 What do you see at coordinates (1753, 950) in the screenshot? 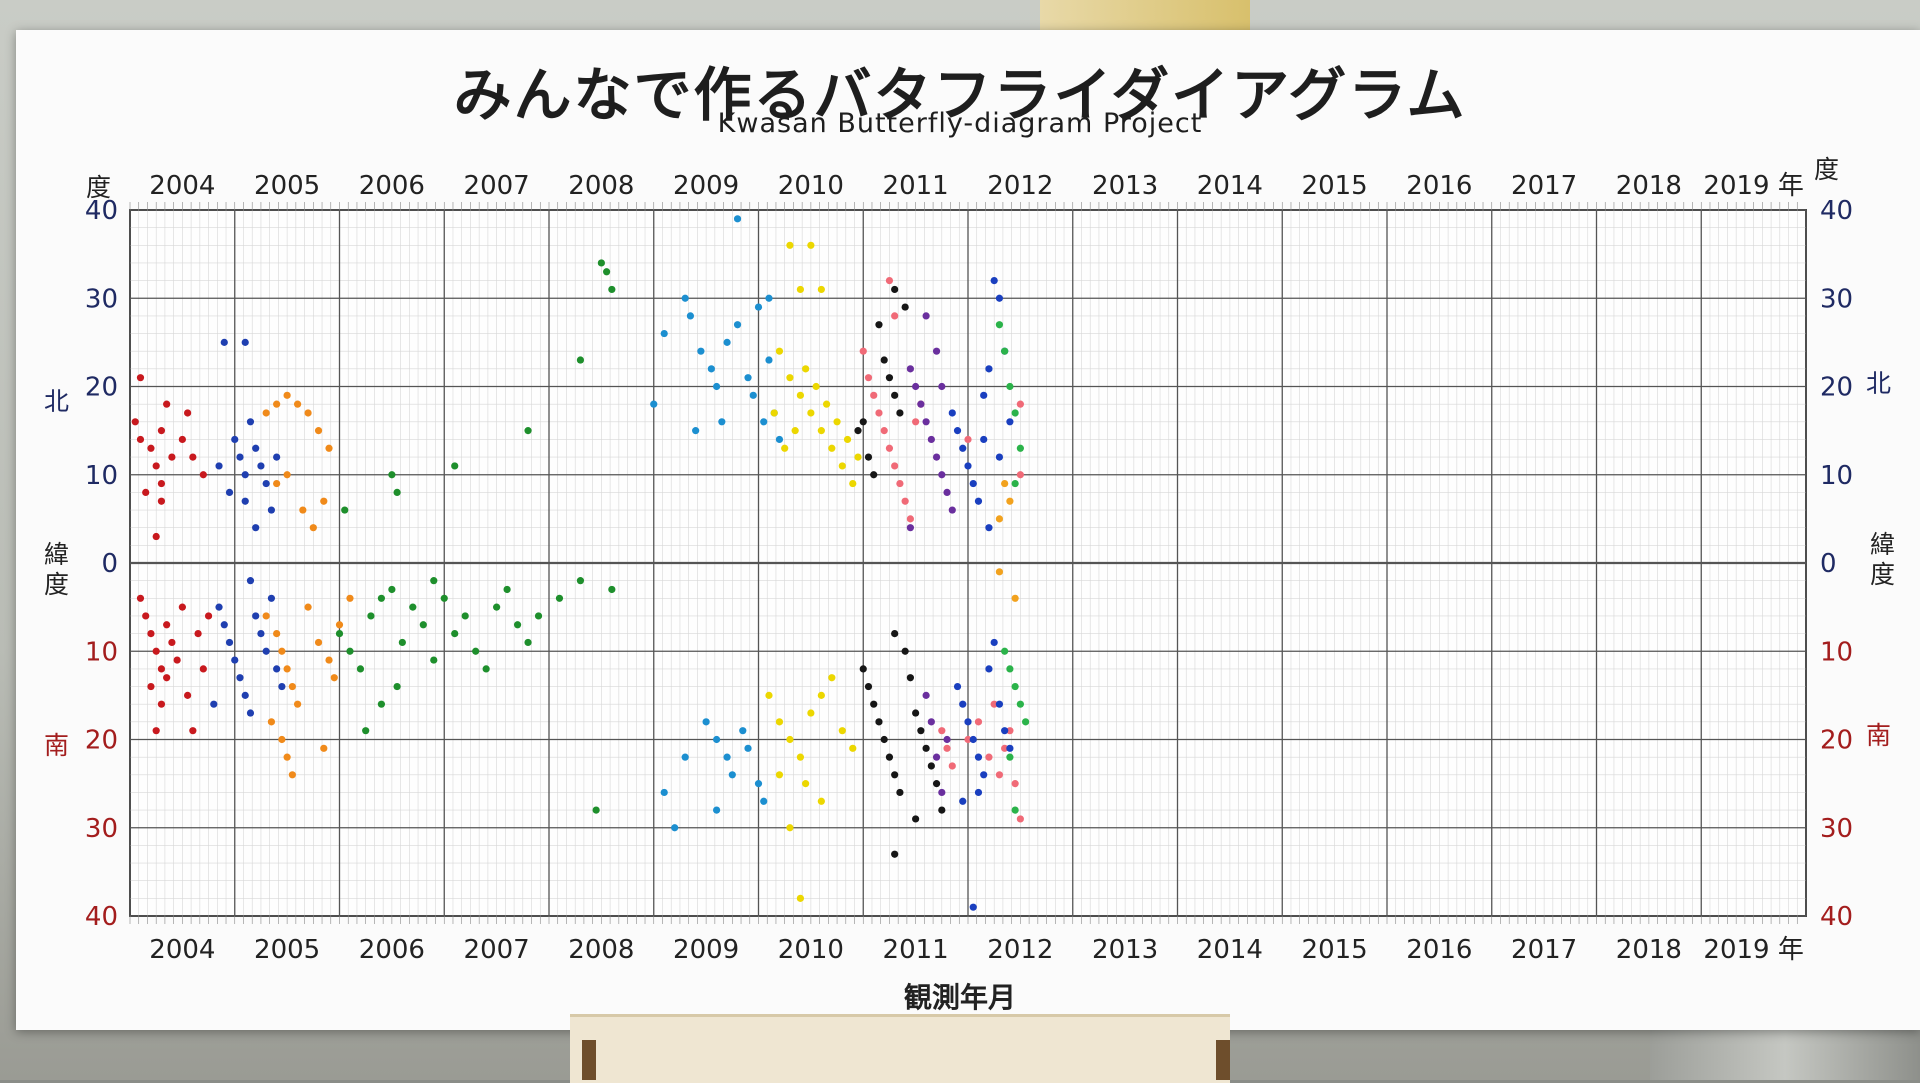
I see `x-tick-label-bottom: 2019 年` at bounding box center [1753, 950].